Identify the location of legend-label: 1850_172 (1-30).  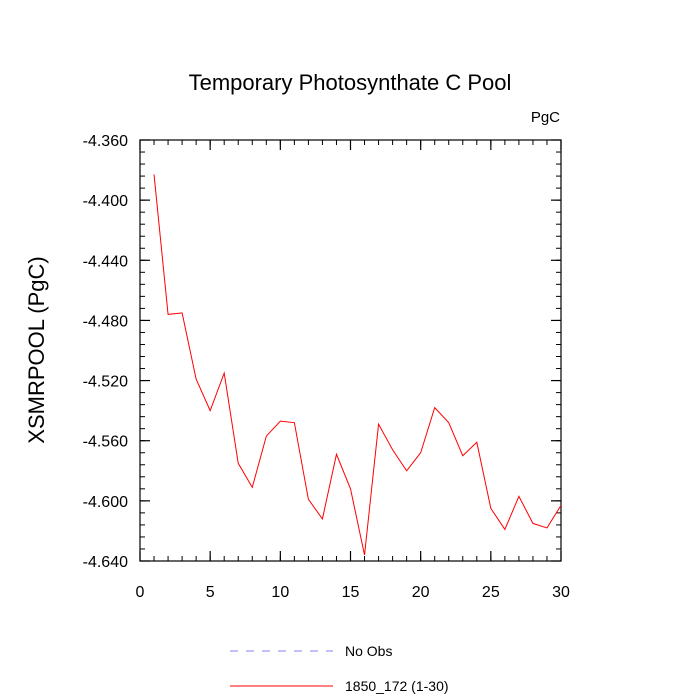
(397, 686).